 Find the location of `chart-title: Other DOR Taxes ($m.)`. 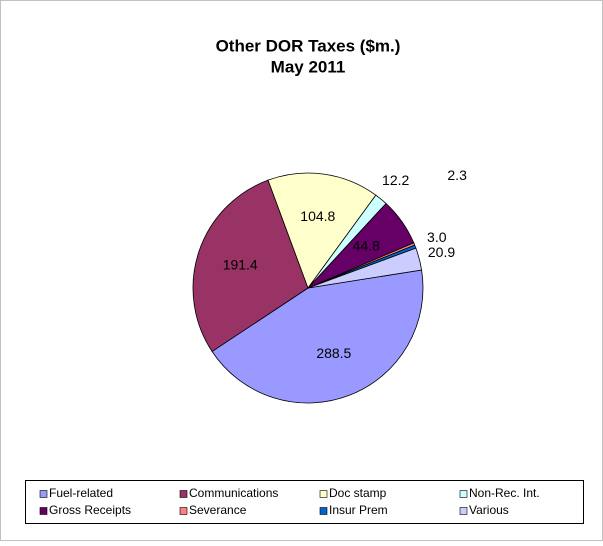

chart-title: Other DOR Taxes ($m.) is located at coordinates (308, 45).